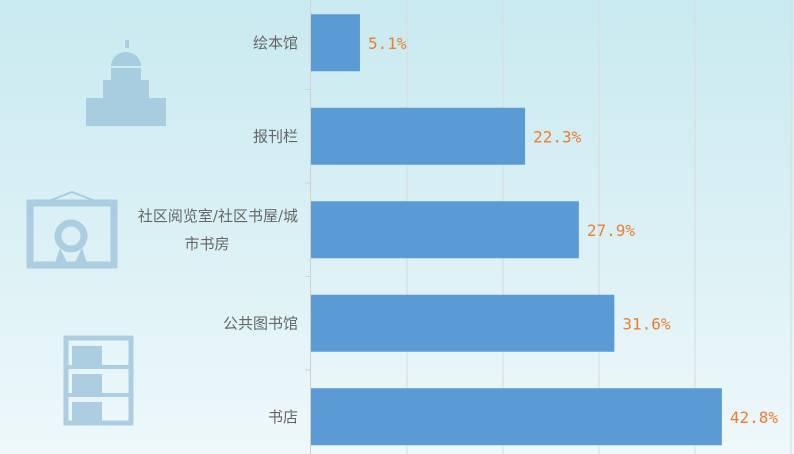 This screenshot has height=454, width=794. I want to click on category-label-line: 书店, so click(283, 417).